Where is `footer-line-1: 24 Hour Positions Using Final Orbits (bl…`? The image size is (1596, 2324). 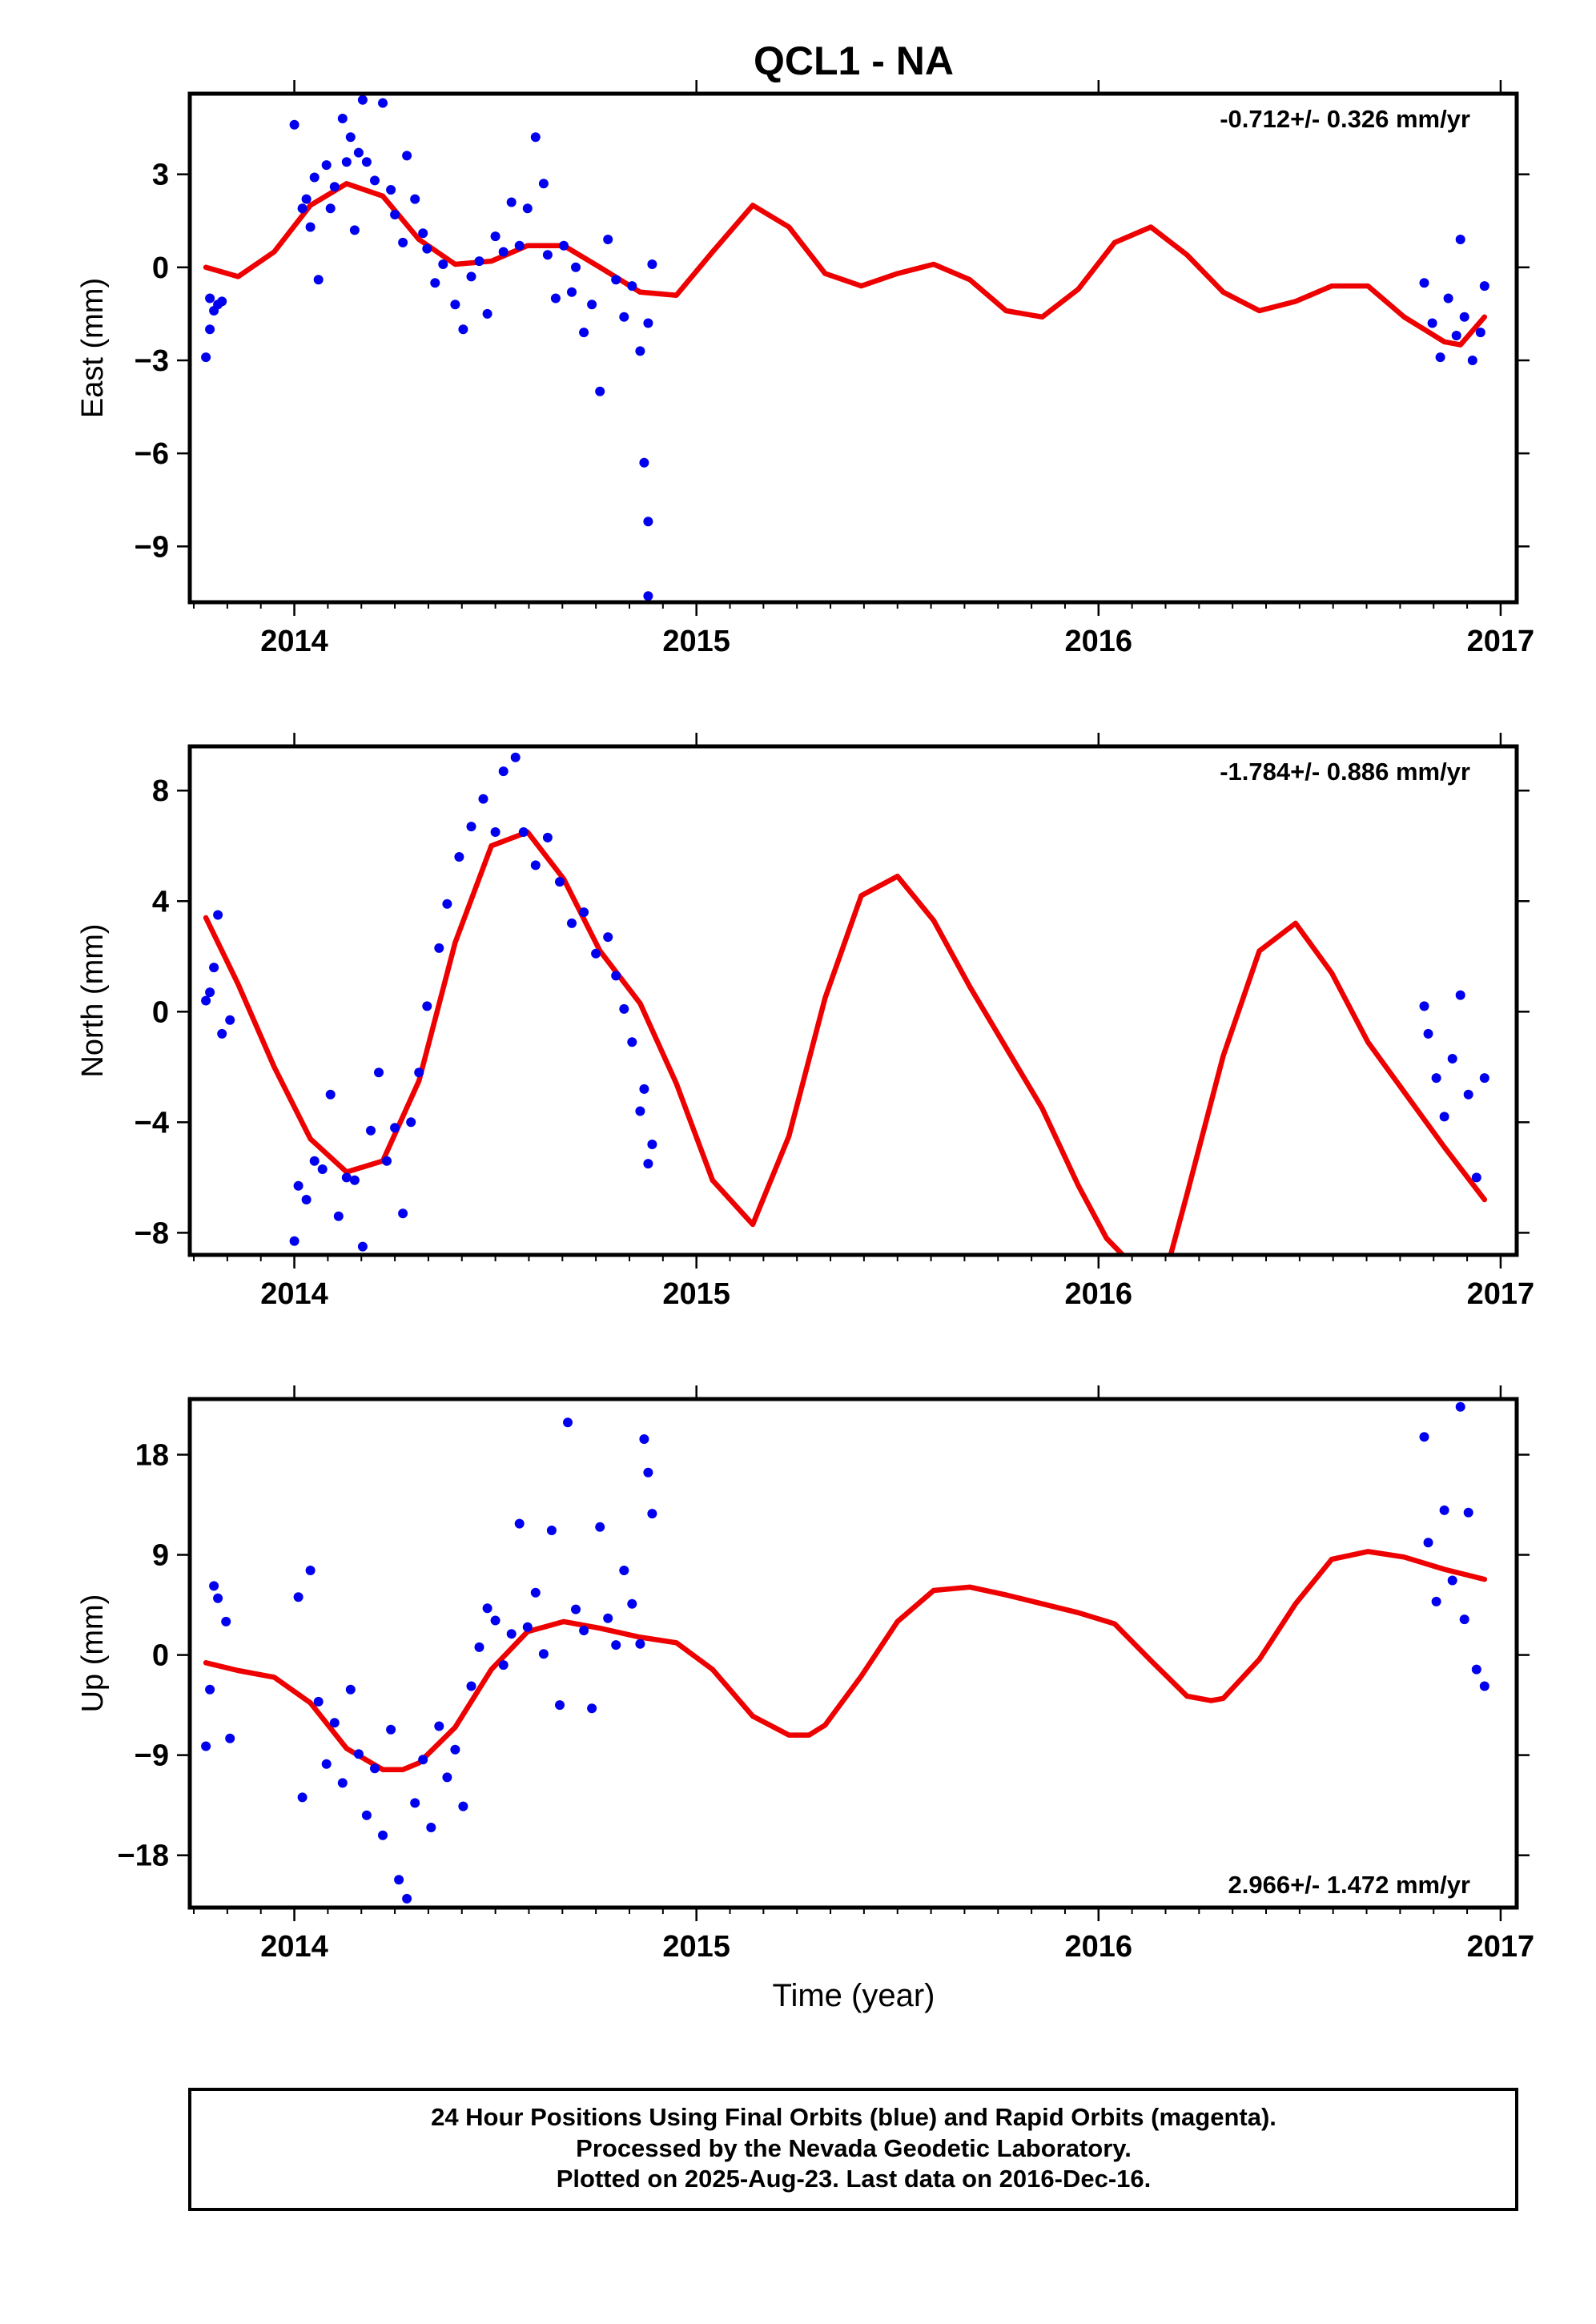
footer-line-1: 24 Hour Positions Using Final Orbits (bl… is located at coordinates (853, 2117).